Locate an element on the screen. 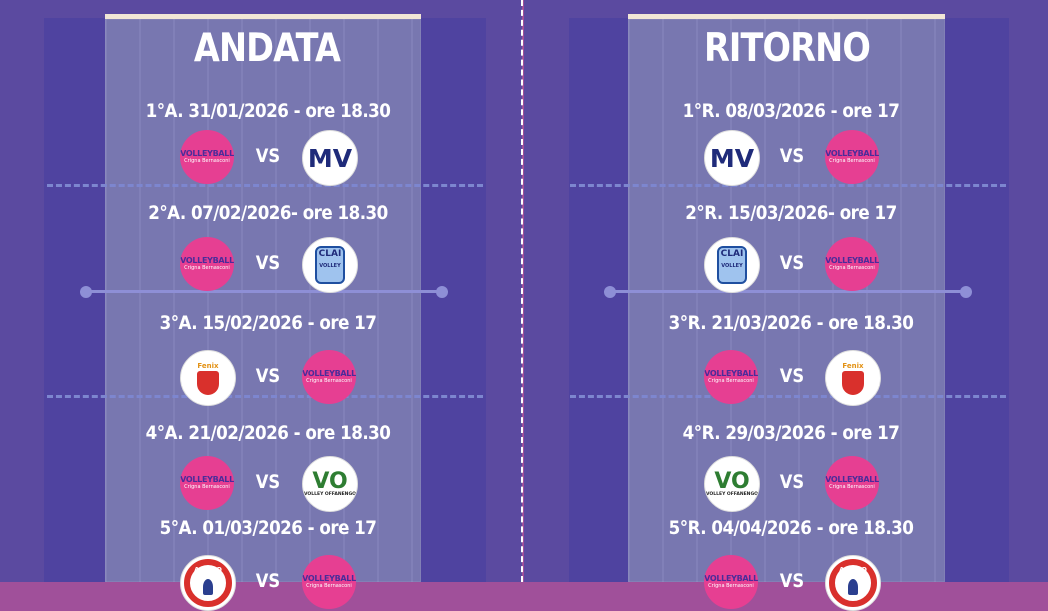  andata-match-date: 4°A. 21/02/2026 - ore 18.30 is located at coordinates (268, 433).